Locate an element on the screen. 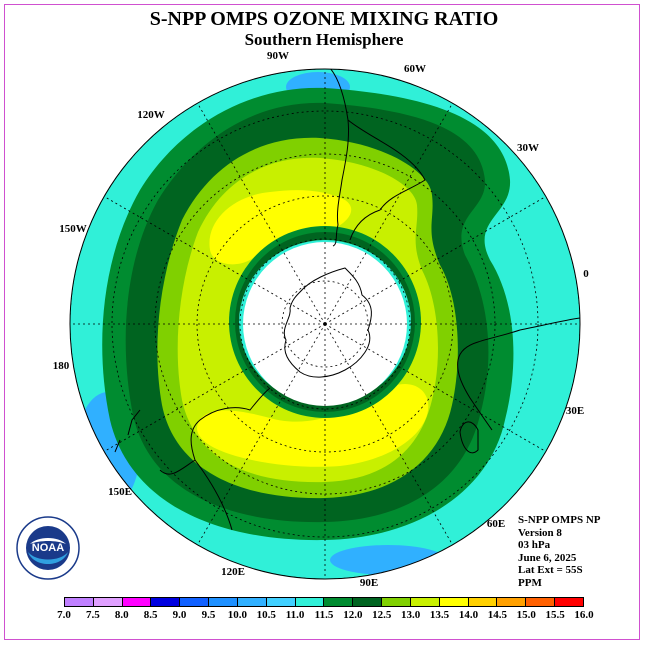 Image resolution: width=648 pixels, height=648 pixels. info-line-lat-extent: Lat Ext = 55S is located at coordinates (550, 570).